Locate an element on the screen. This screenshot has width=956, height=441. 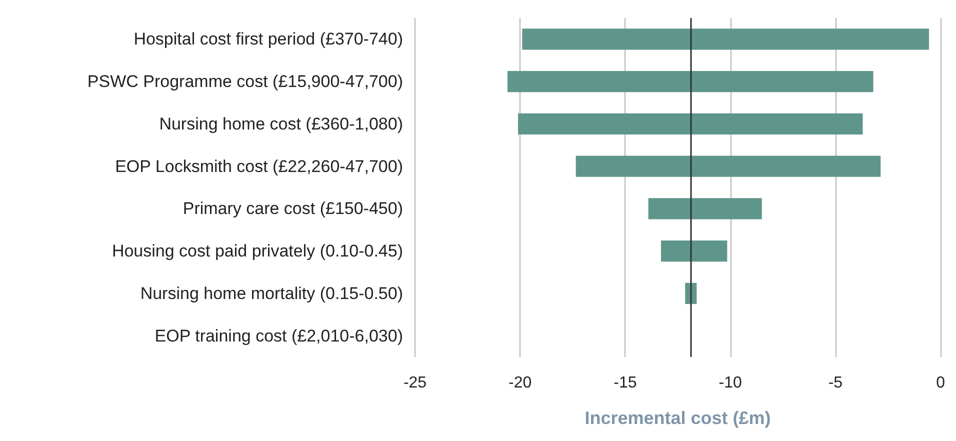
y-tick-label: Housing cost paid privately (0.10-0.45) is located at coordinates (257, 251).